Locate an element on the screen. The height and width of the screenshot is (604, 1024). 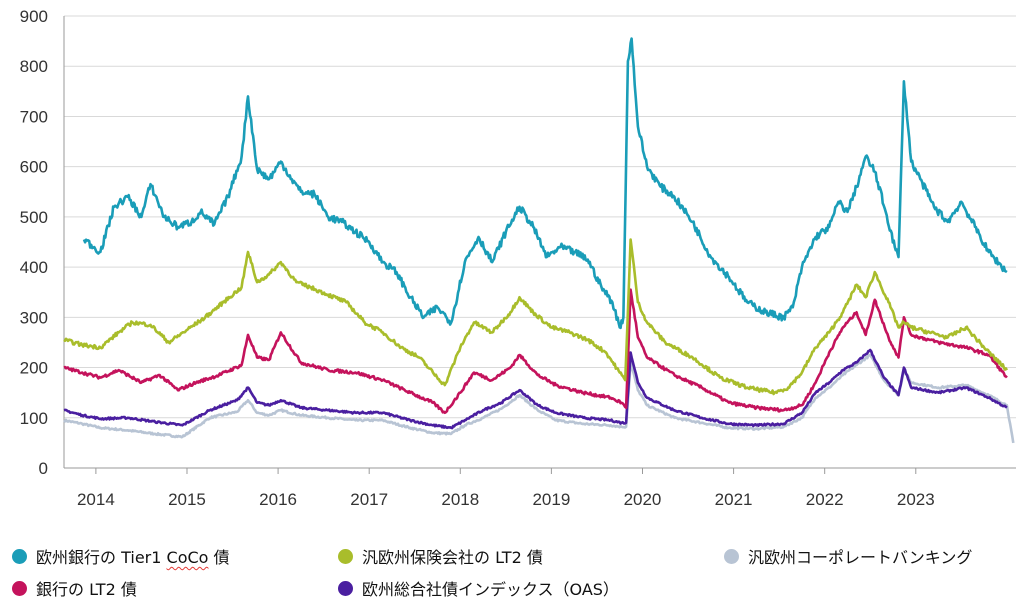
x-tick-label: 2015 is located at coordinates (187, 499).